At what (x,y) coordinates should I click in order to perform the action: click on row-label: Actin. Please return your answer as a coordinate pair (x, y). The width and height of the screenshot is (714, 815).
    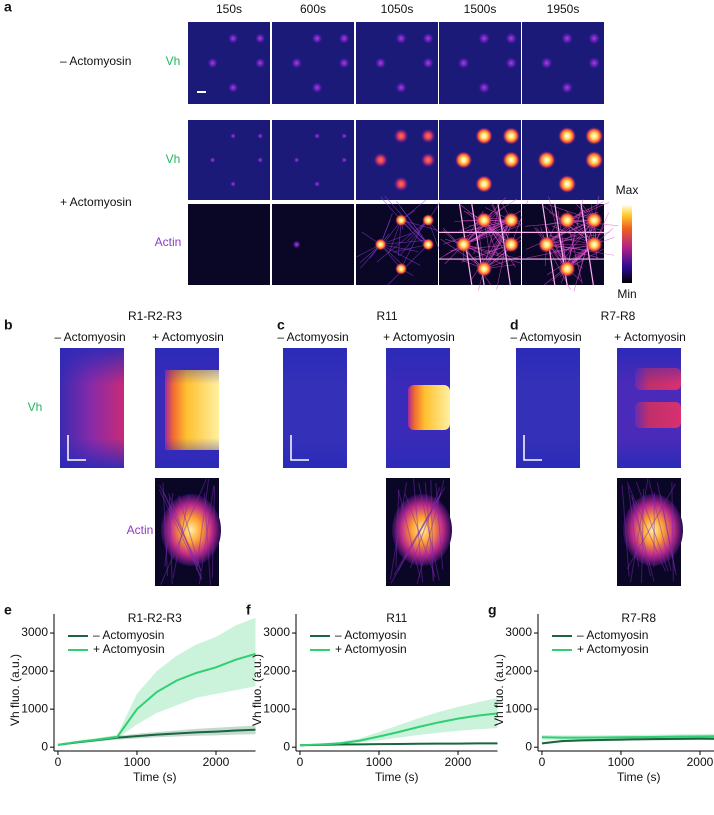
    Looking at the image, I should click on (140, 530).